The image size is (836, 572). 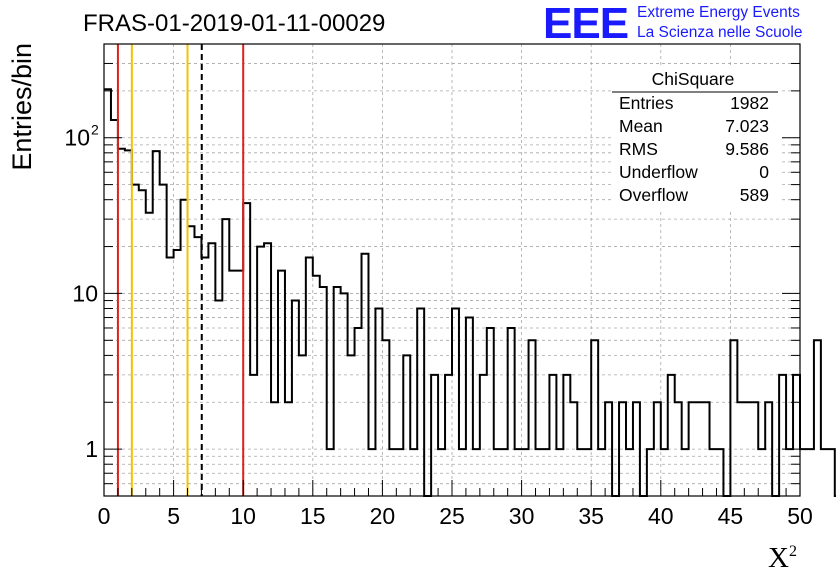 What do you see at coordinates (646, 103) in the screenshot?
I see `stats-row-label: Entries` at bounding box center [646, 103].